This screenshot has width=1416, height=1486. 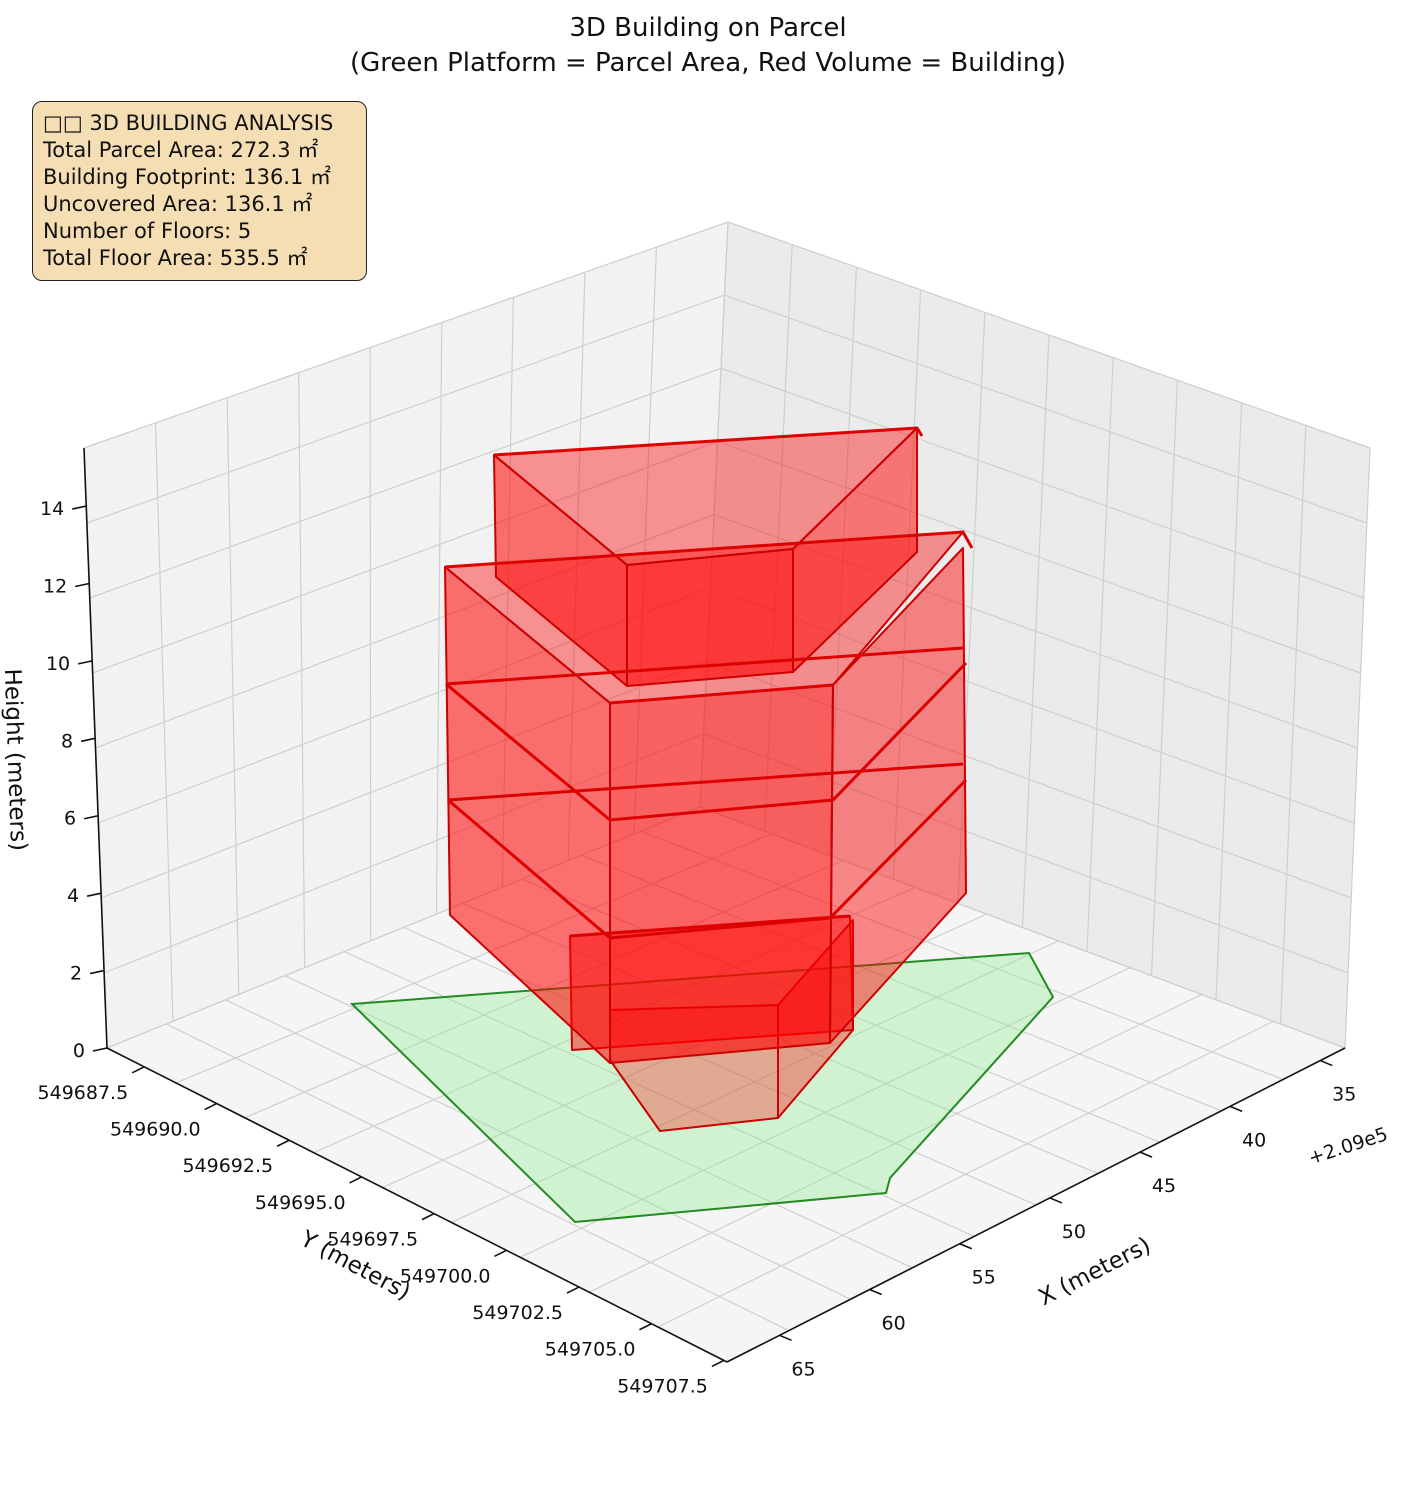 What do you see at coordinates (15, 759) in the screenshot?
I see `z-axis-label: Height (meters)` at bounding box center [15, 759].